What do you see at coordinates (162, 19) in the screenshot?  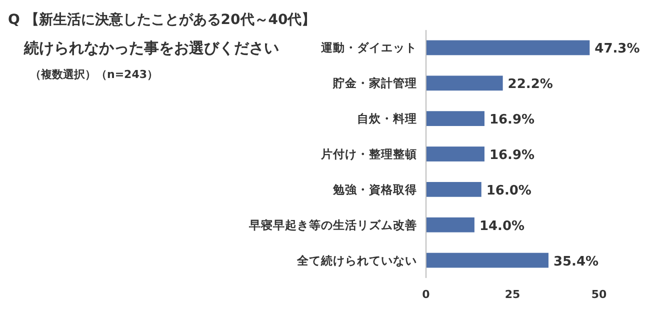 I see `text: Q 【新生活に決意したことがある20代～40代】` at bounding box center [162, 19].